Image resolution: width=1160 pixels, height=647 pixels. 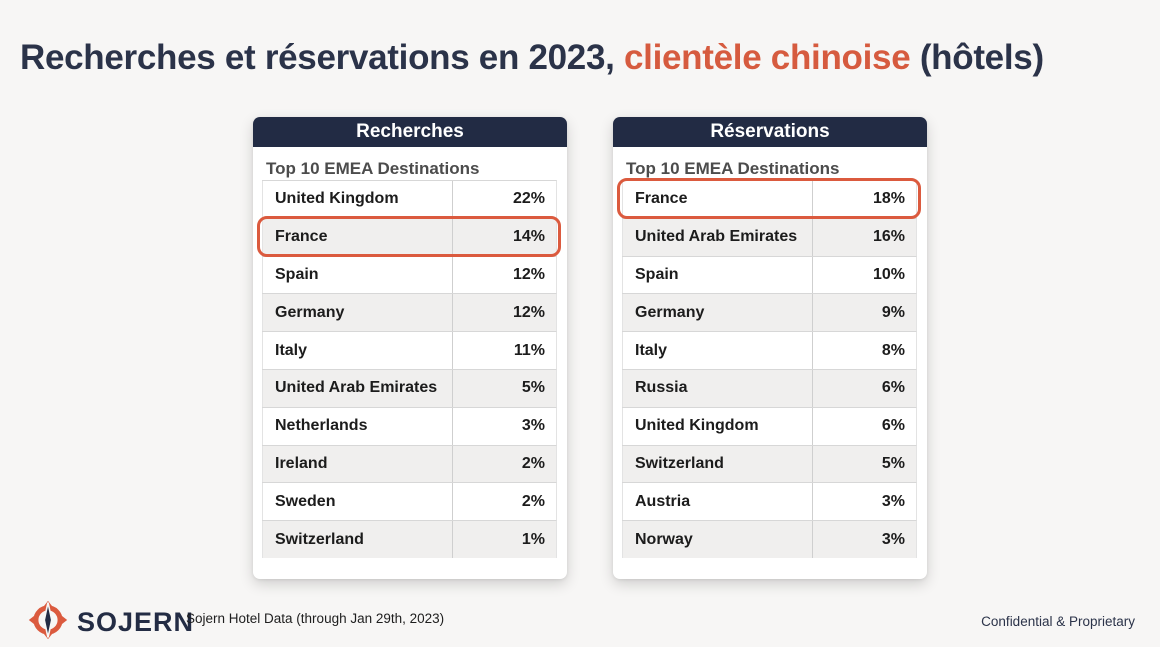 What do you see at coordinates (864, 275) in the screenshot?
I see `value-cell: 10%` at bounding box center [864, 275].